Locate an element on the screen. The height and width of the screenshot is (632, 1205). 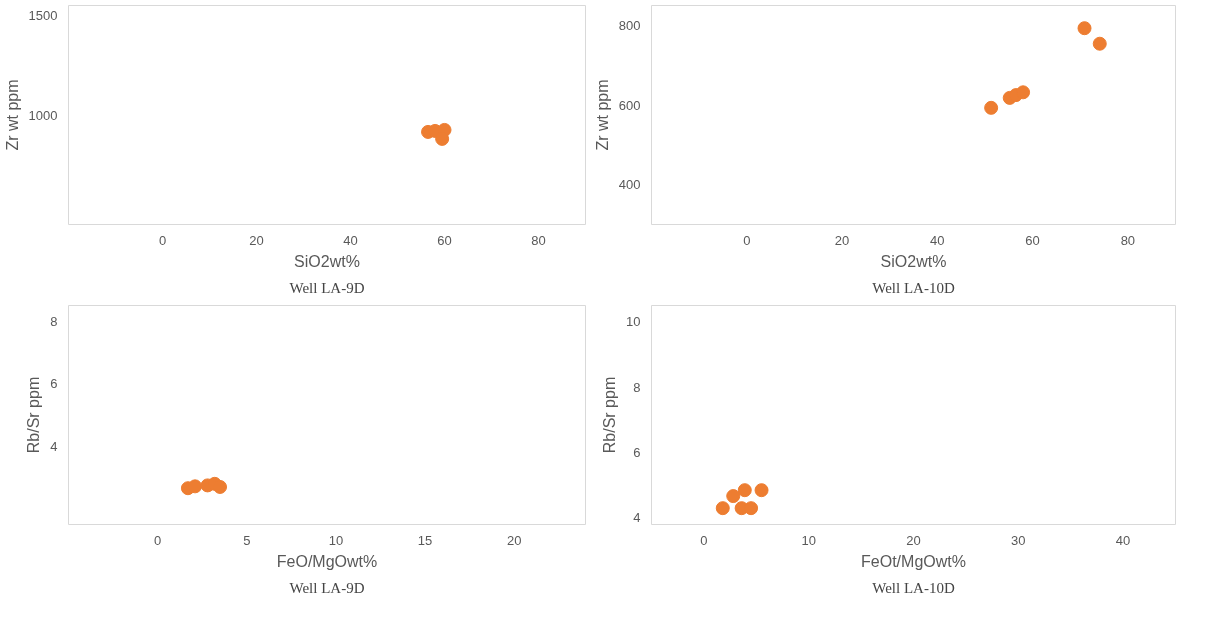
y-tick-label: 600 is located at coordinates (629, 105).